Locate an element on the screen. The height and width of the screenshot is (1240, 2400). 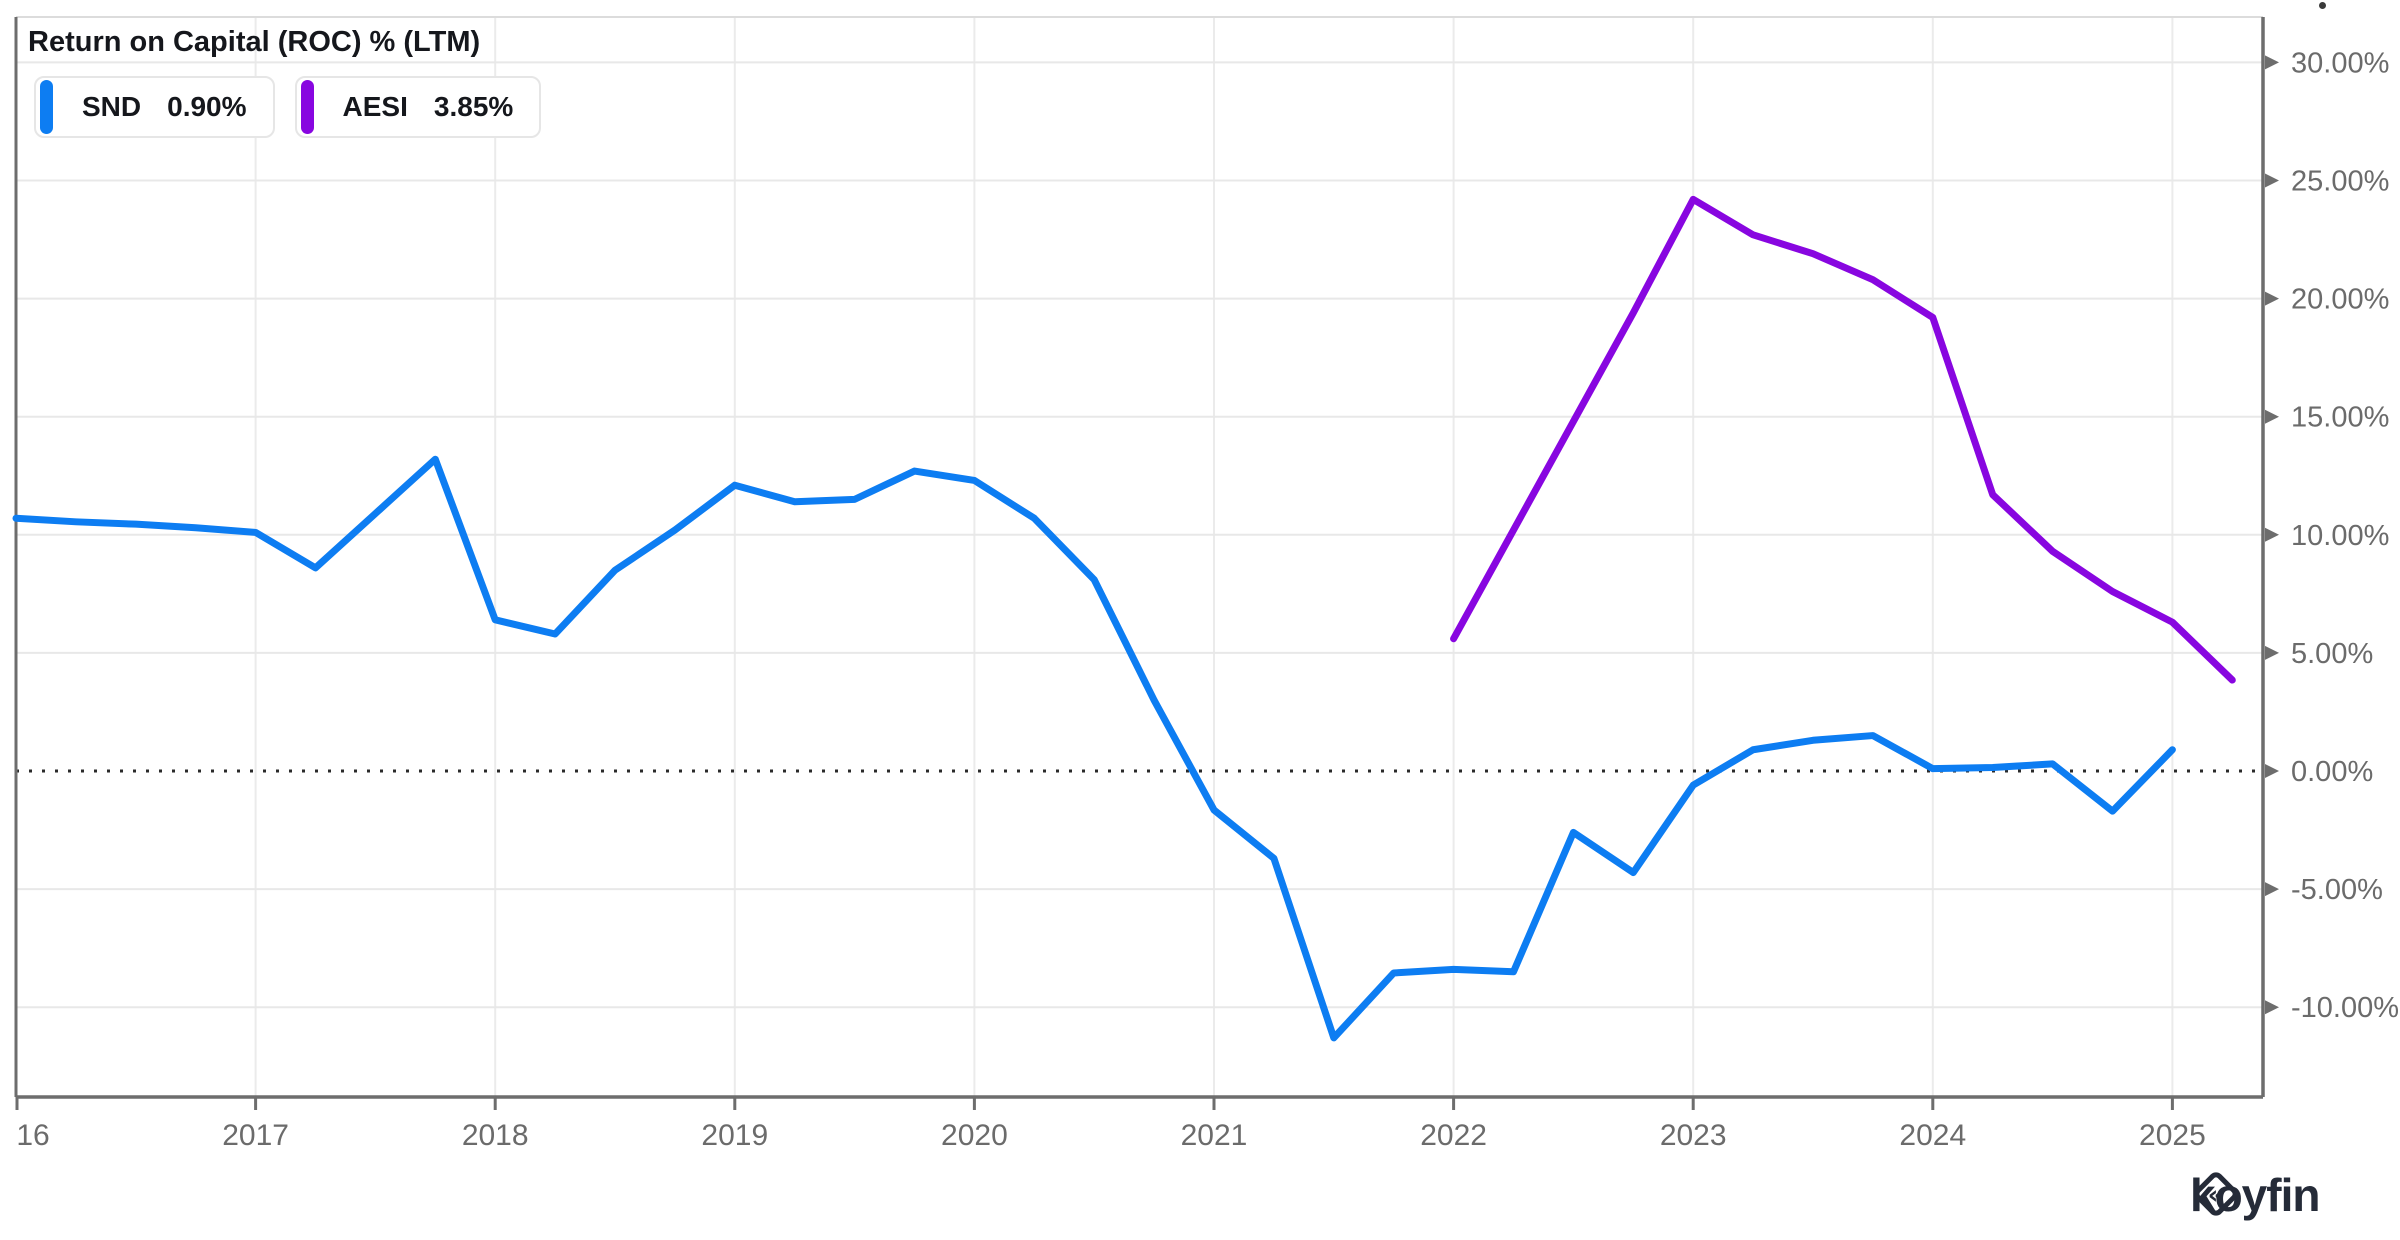
x-axis-label: 2018 is located at coordinates (495, 1135).